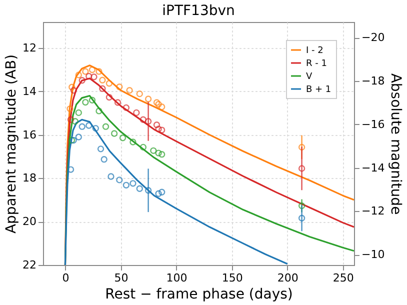 The width and height of the screenshot is (407, 305). I want to click on y-axis-title: Apparent magnitude (AB), so click(12, 144).